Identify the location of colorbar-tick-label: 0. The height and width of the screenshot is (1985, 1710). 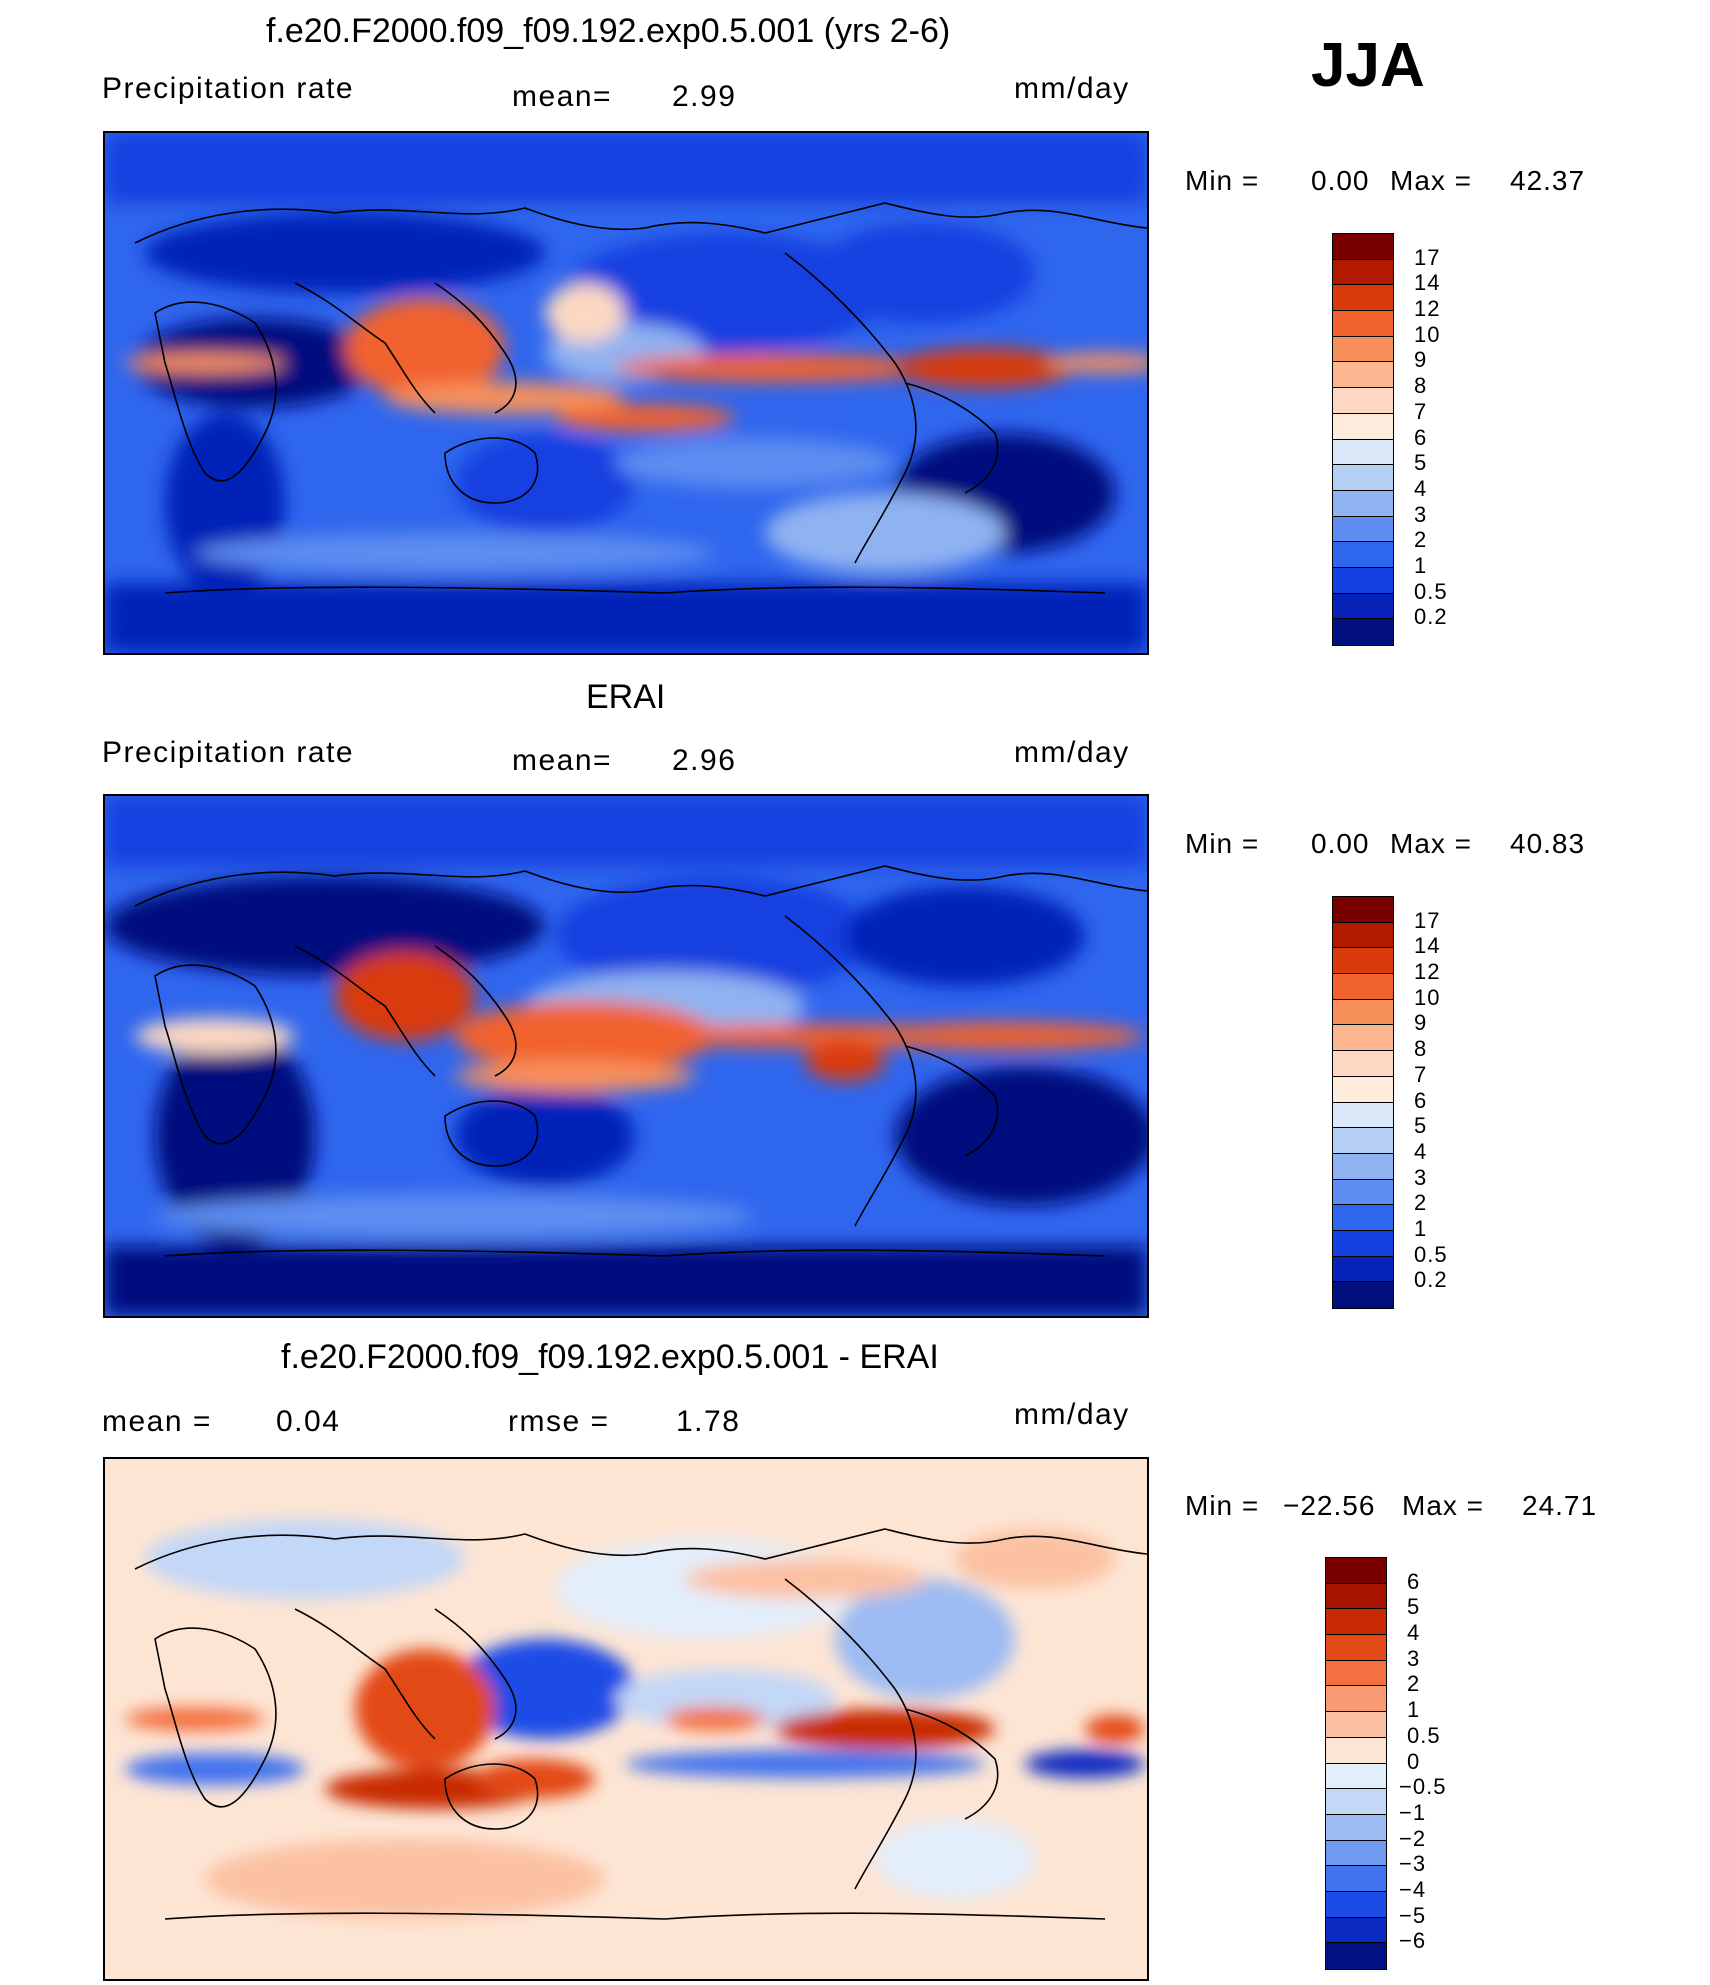
(1414, 1761).